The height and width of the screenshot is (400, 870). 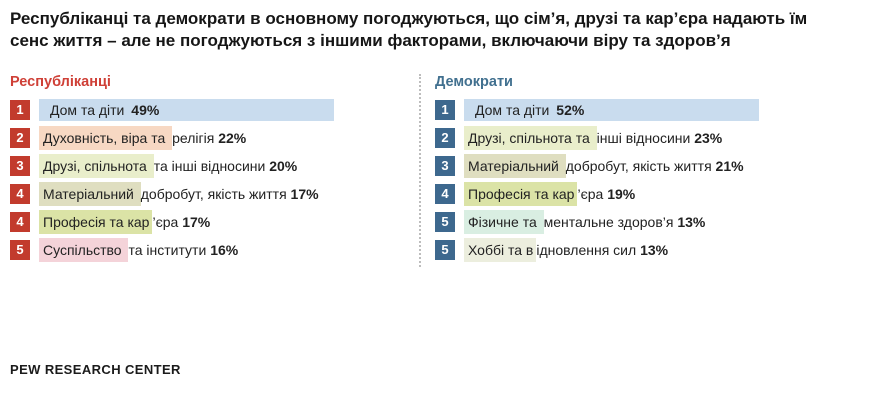 I want to click on list-item: 5 Суспільство та інститути 16%, so click(x=214, y=249).